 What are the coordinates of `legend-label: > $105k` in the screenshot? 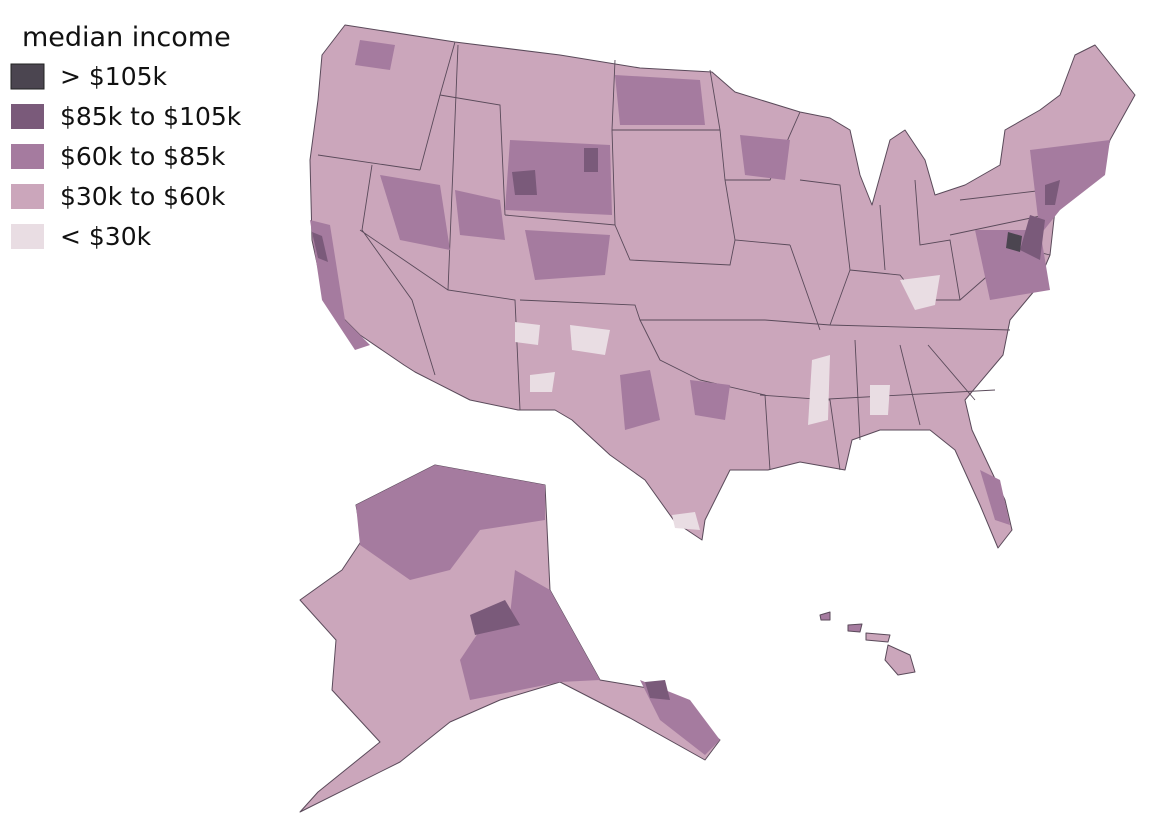 It's located at (114, 76).